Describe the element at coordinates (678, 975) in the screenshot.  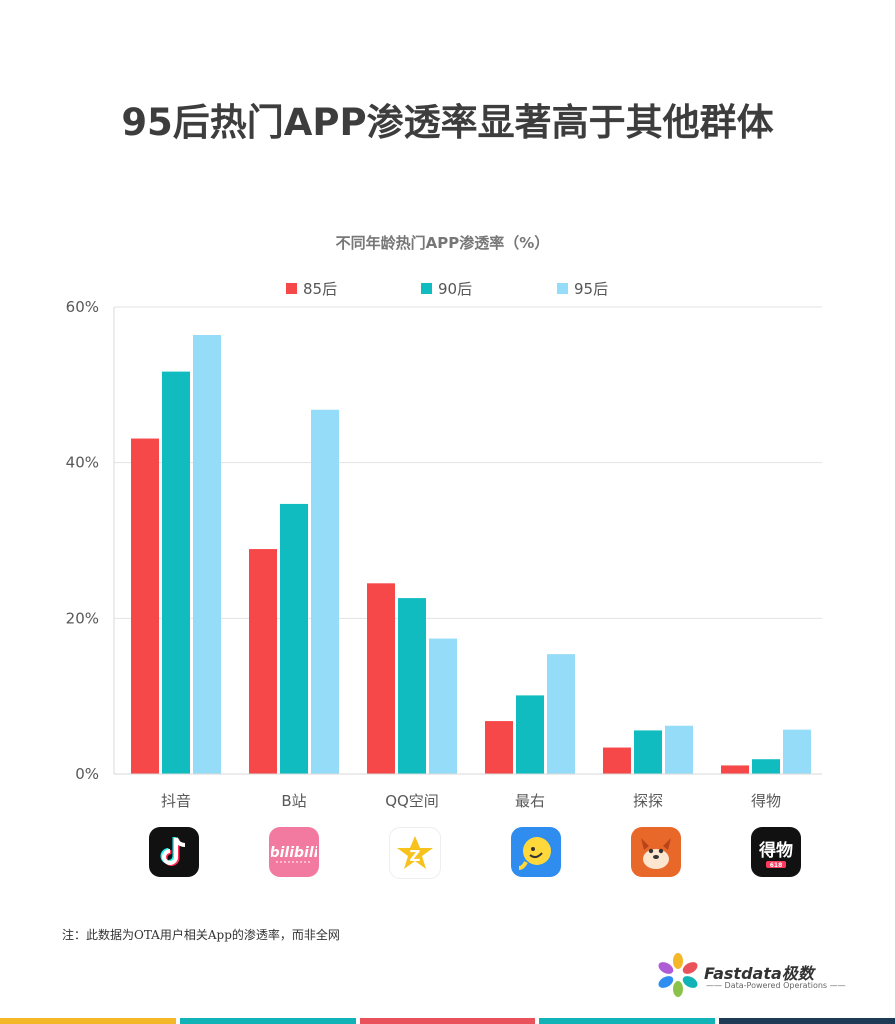
I see `brand-flower-icon` at that location.